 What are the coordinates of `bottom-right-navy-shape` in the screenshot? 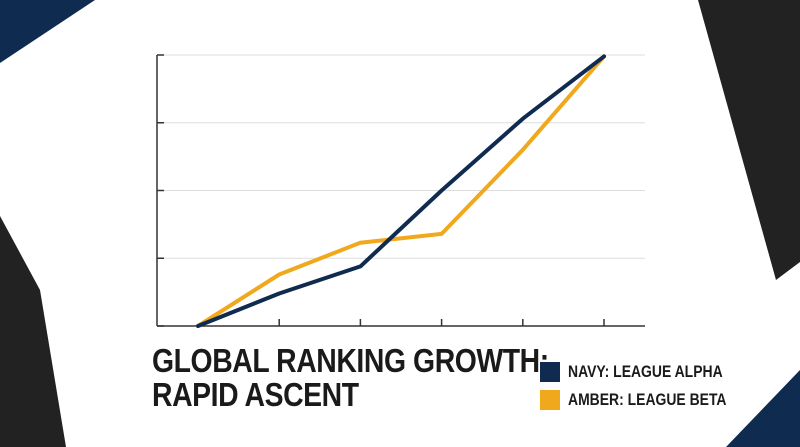 It's located at (763, 408).